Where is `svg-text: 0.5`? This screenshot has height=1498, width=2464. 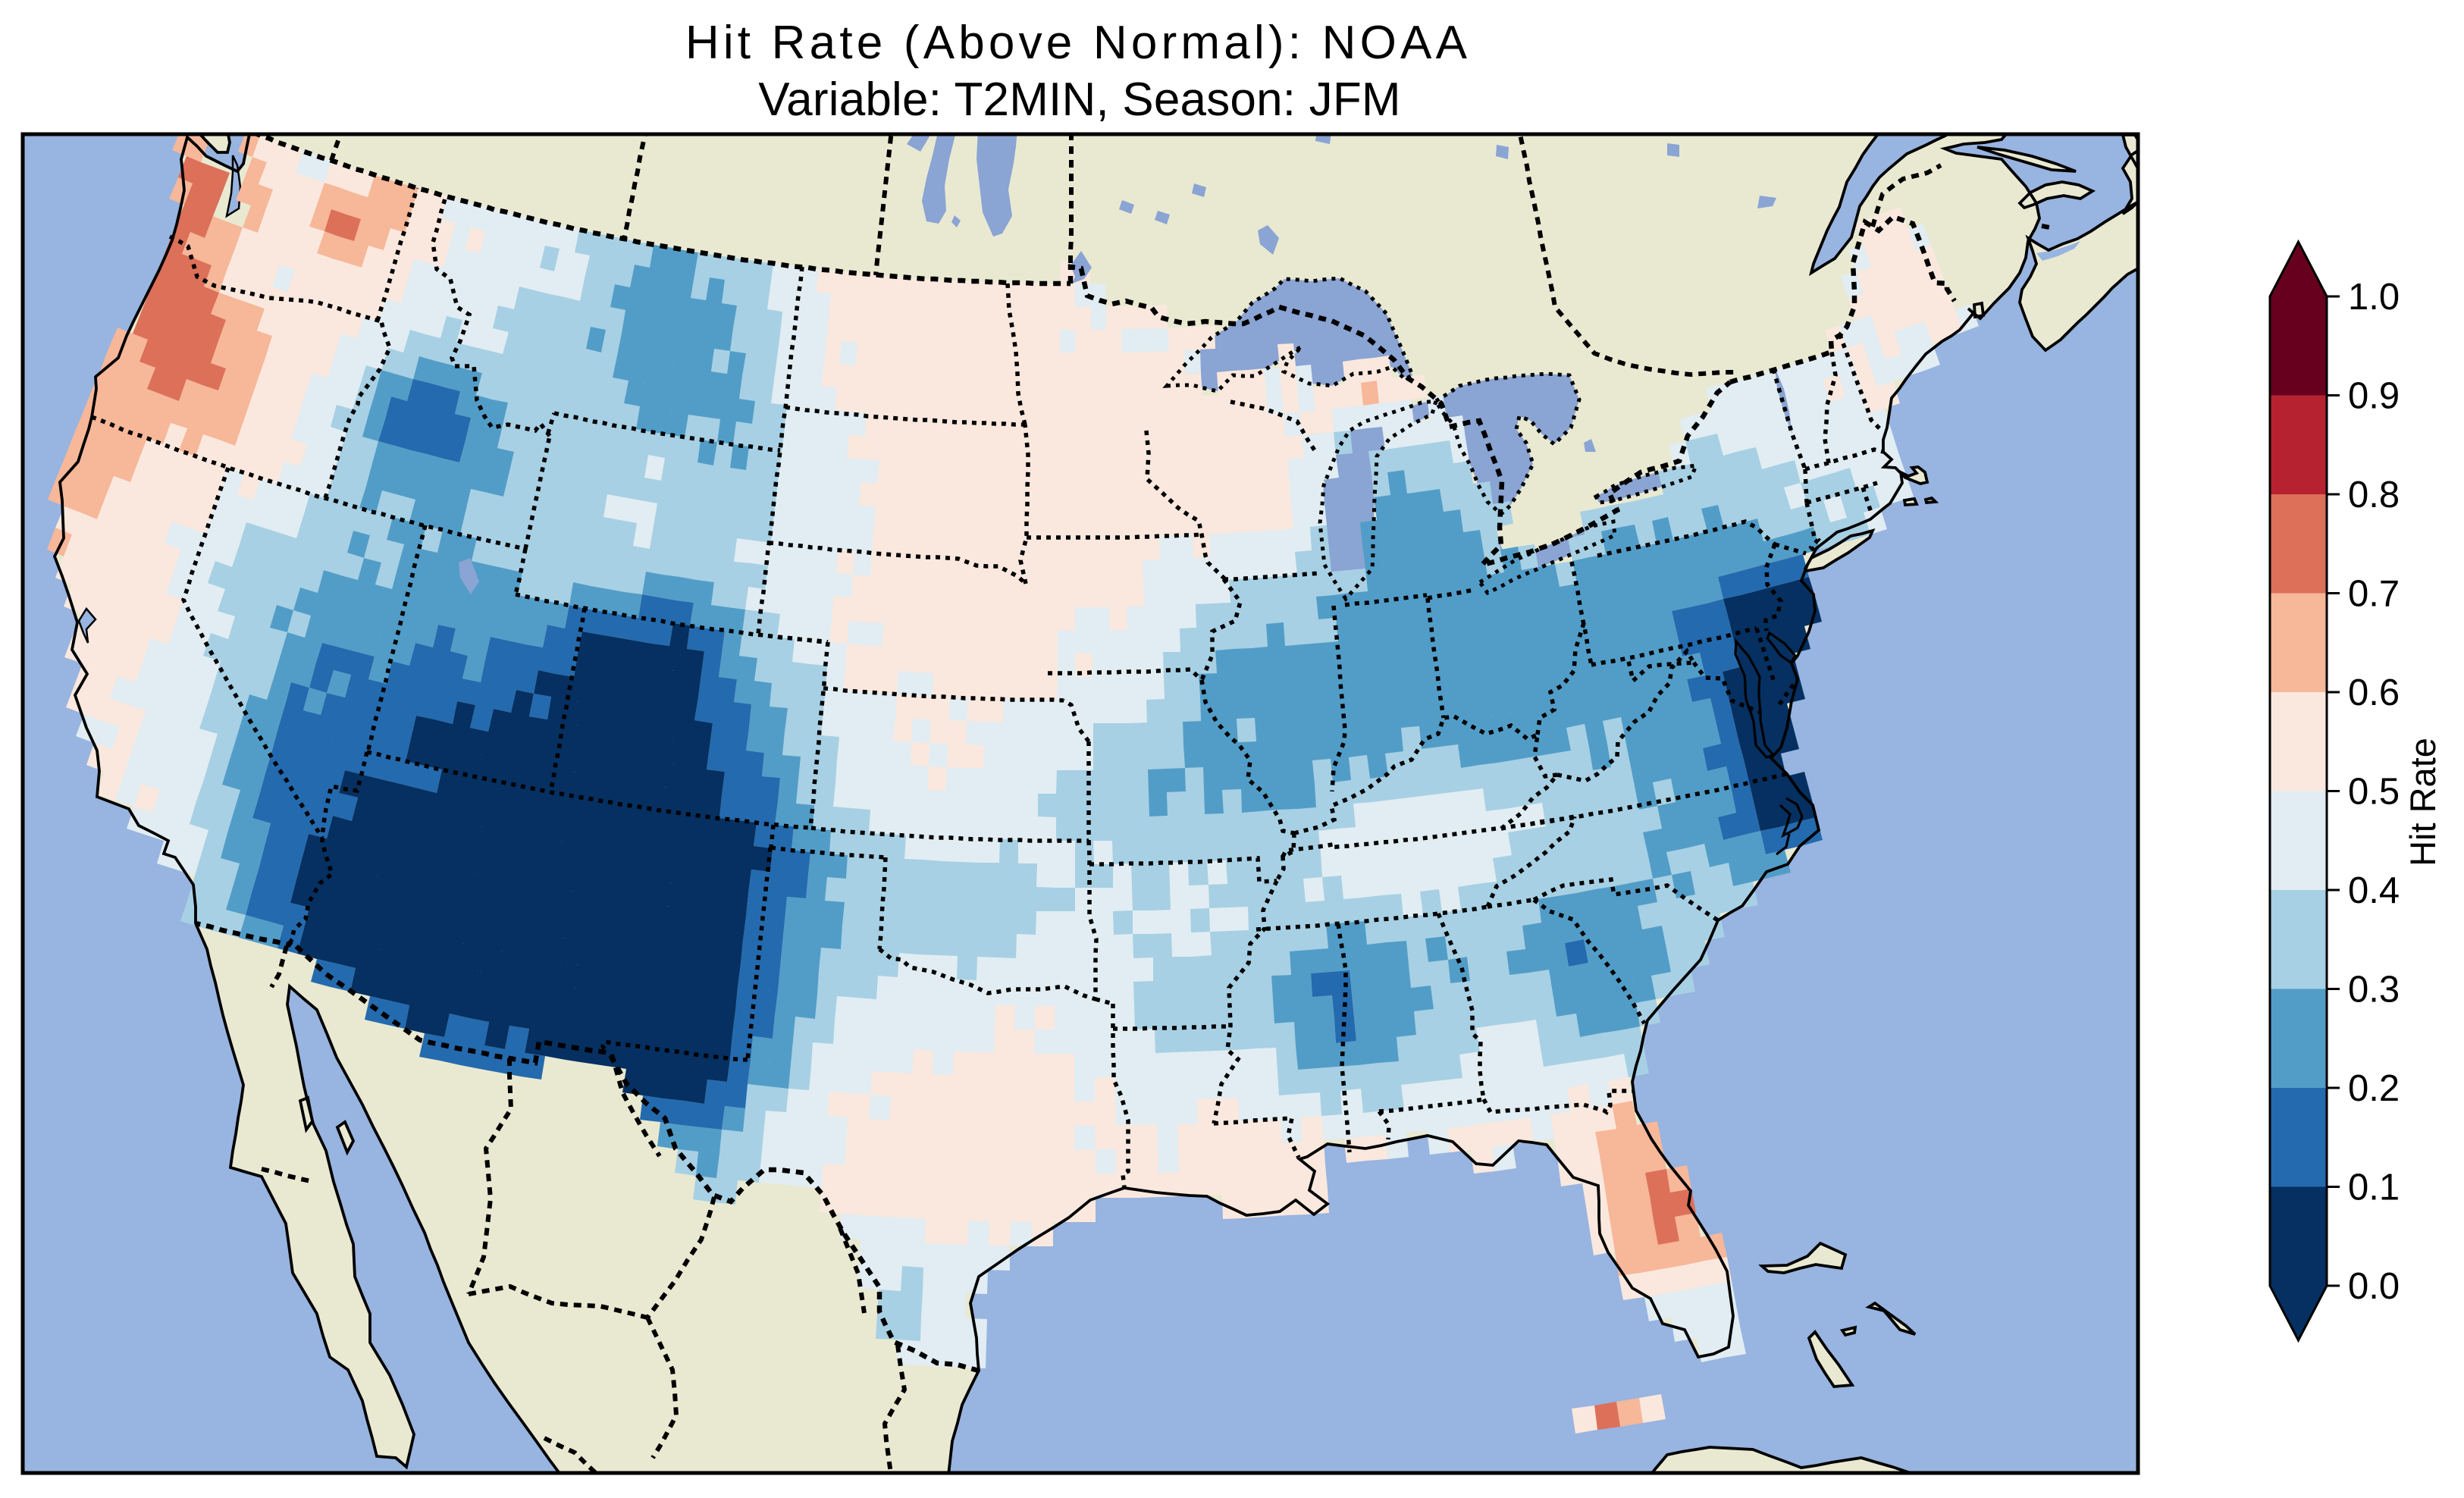
svg-text: 0.5 is located at coordinates (2374, 792).